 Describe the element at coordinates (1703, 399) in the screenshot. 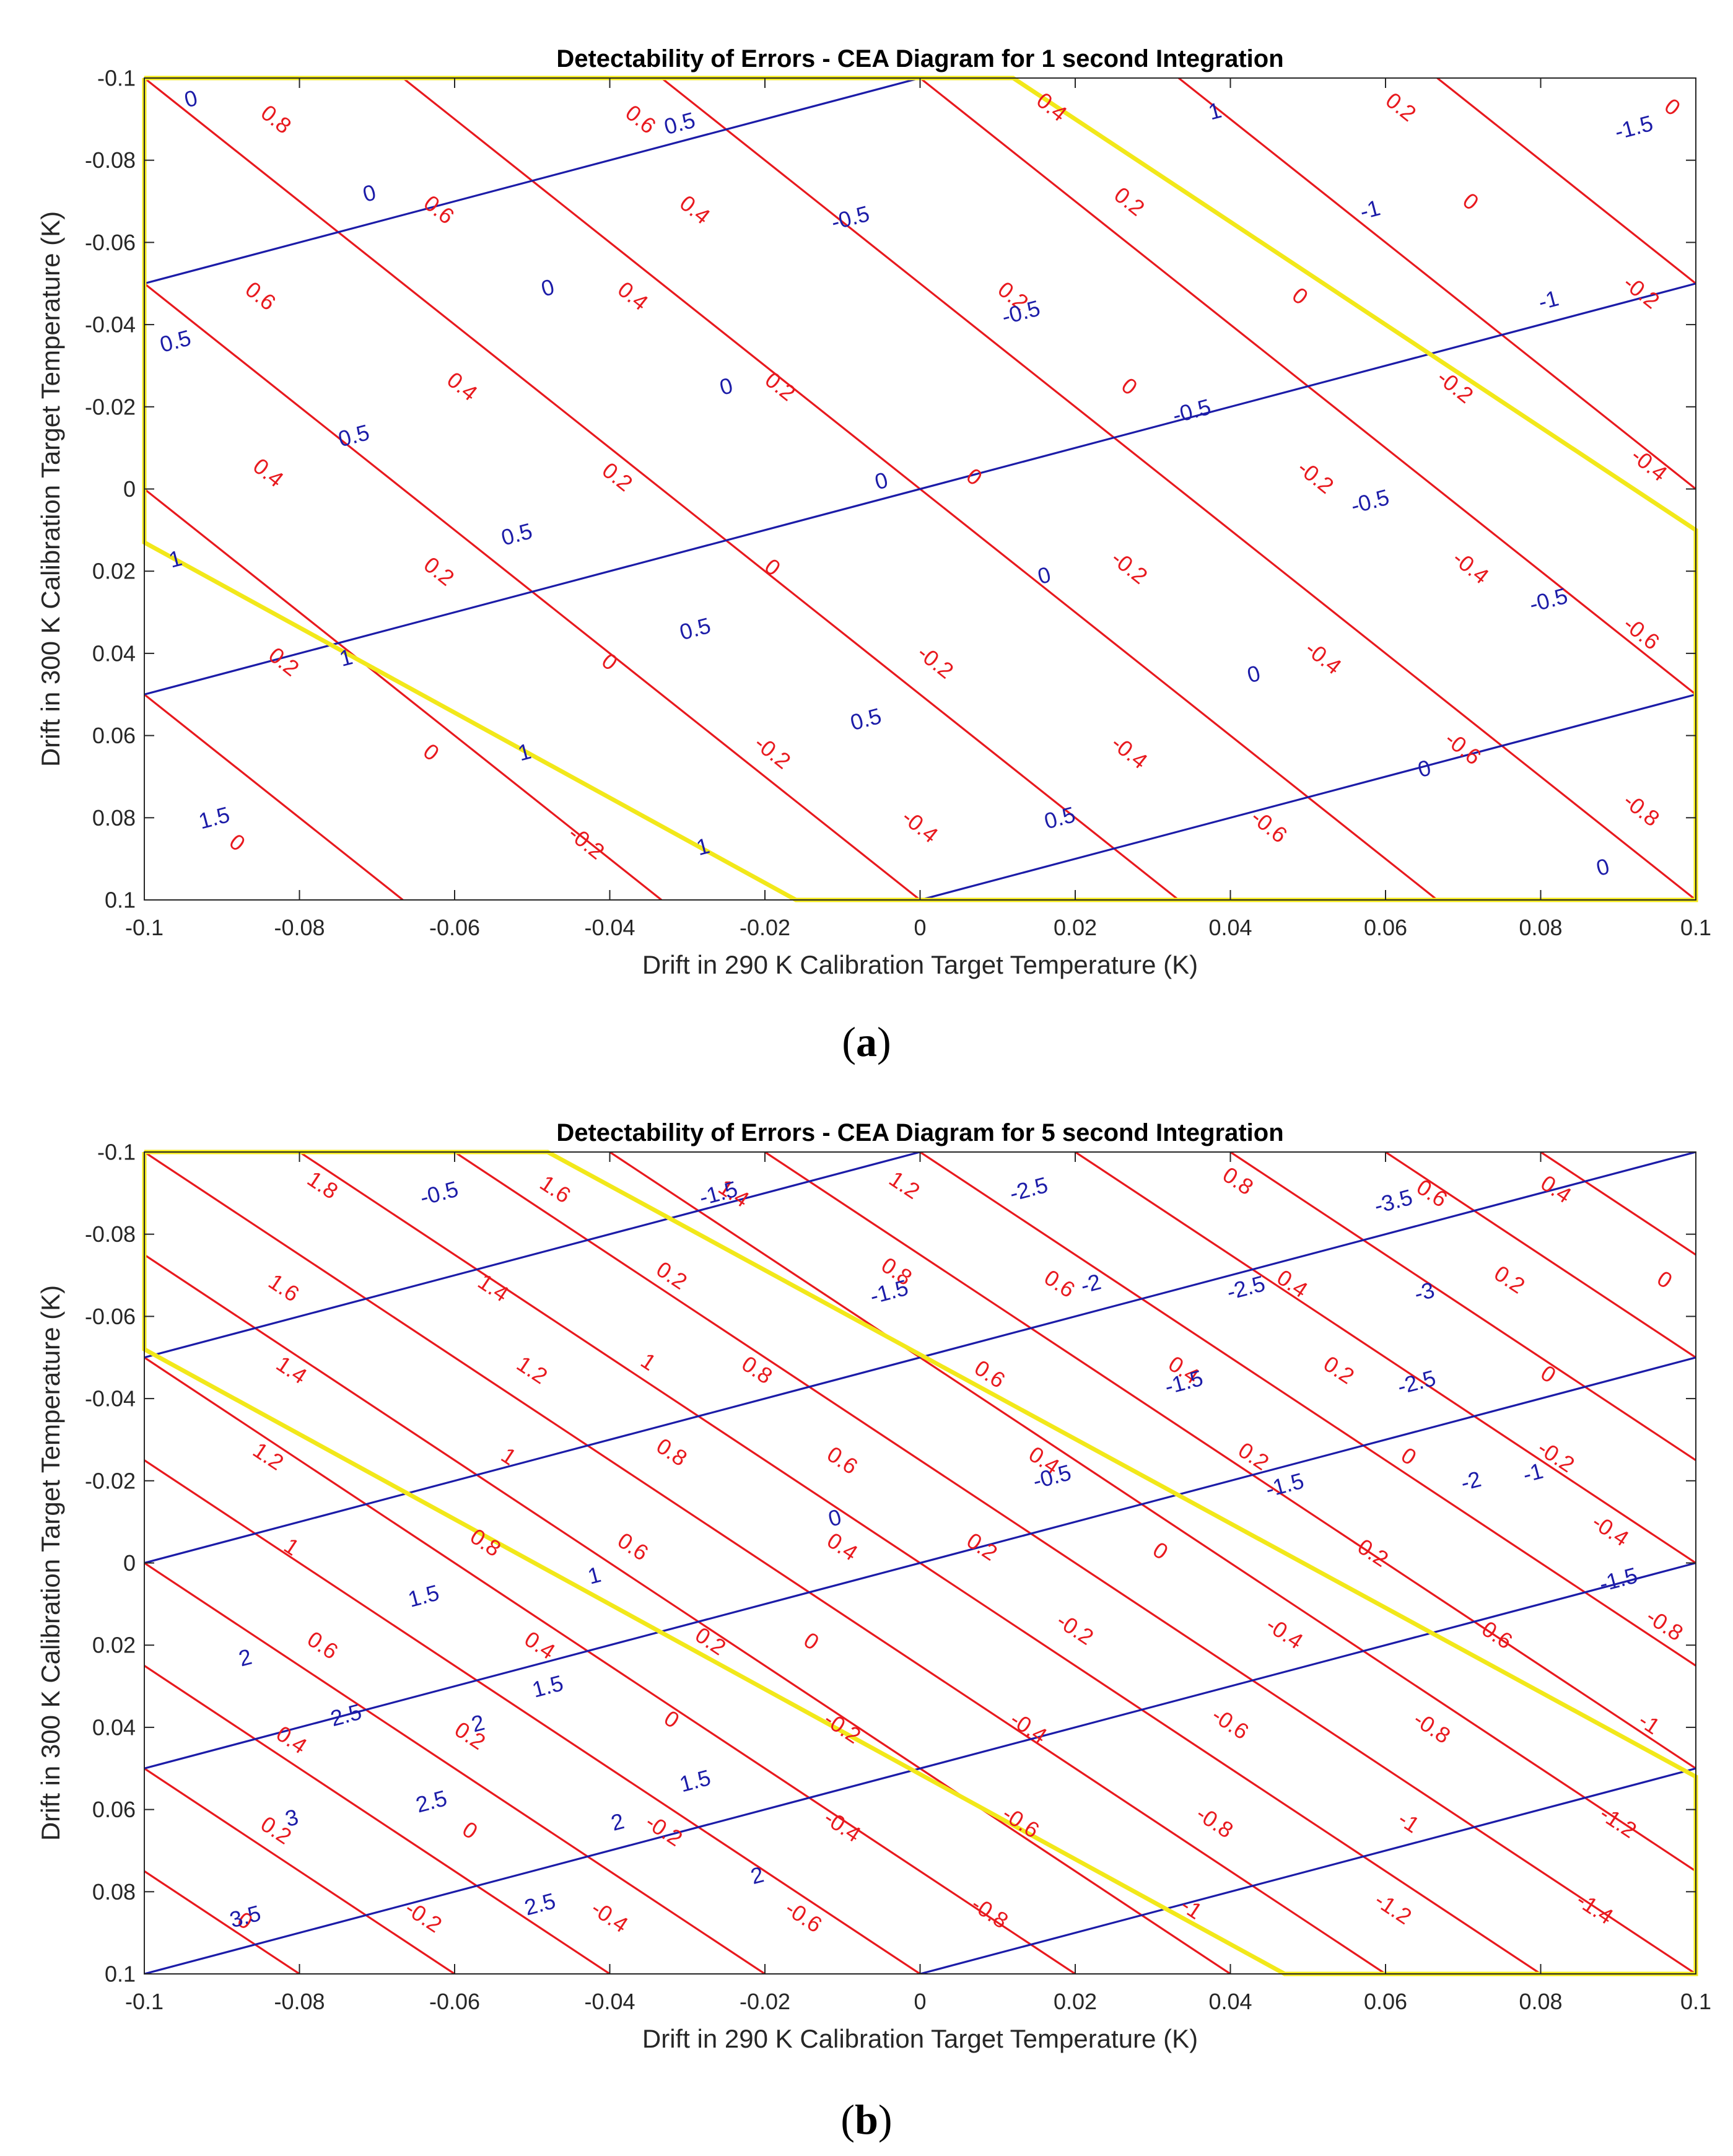

I see `blue-contour-label: -1` at that location.